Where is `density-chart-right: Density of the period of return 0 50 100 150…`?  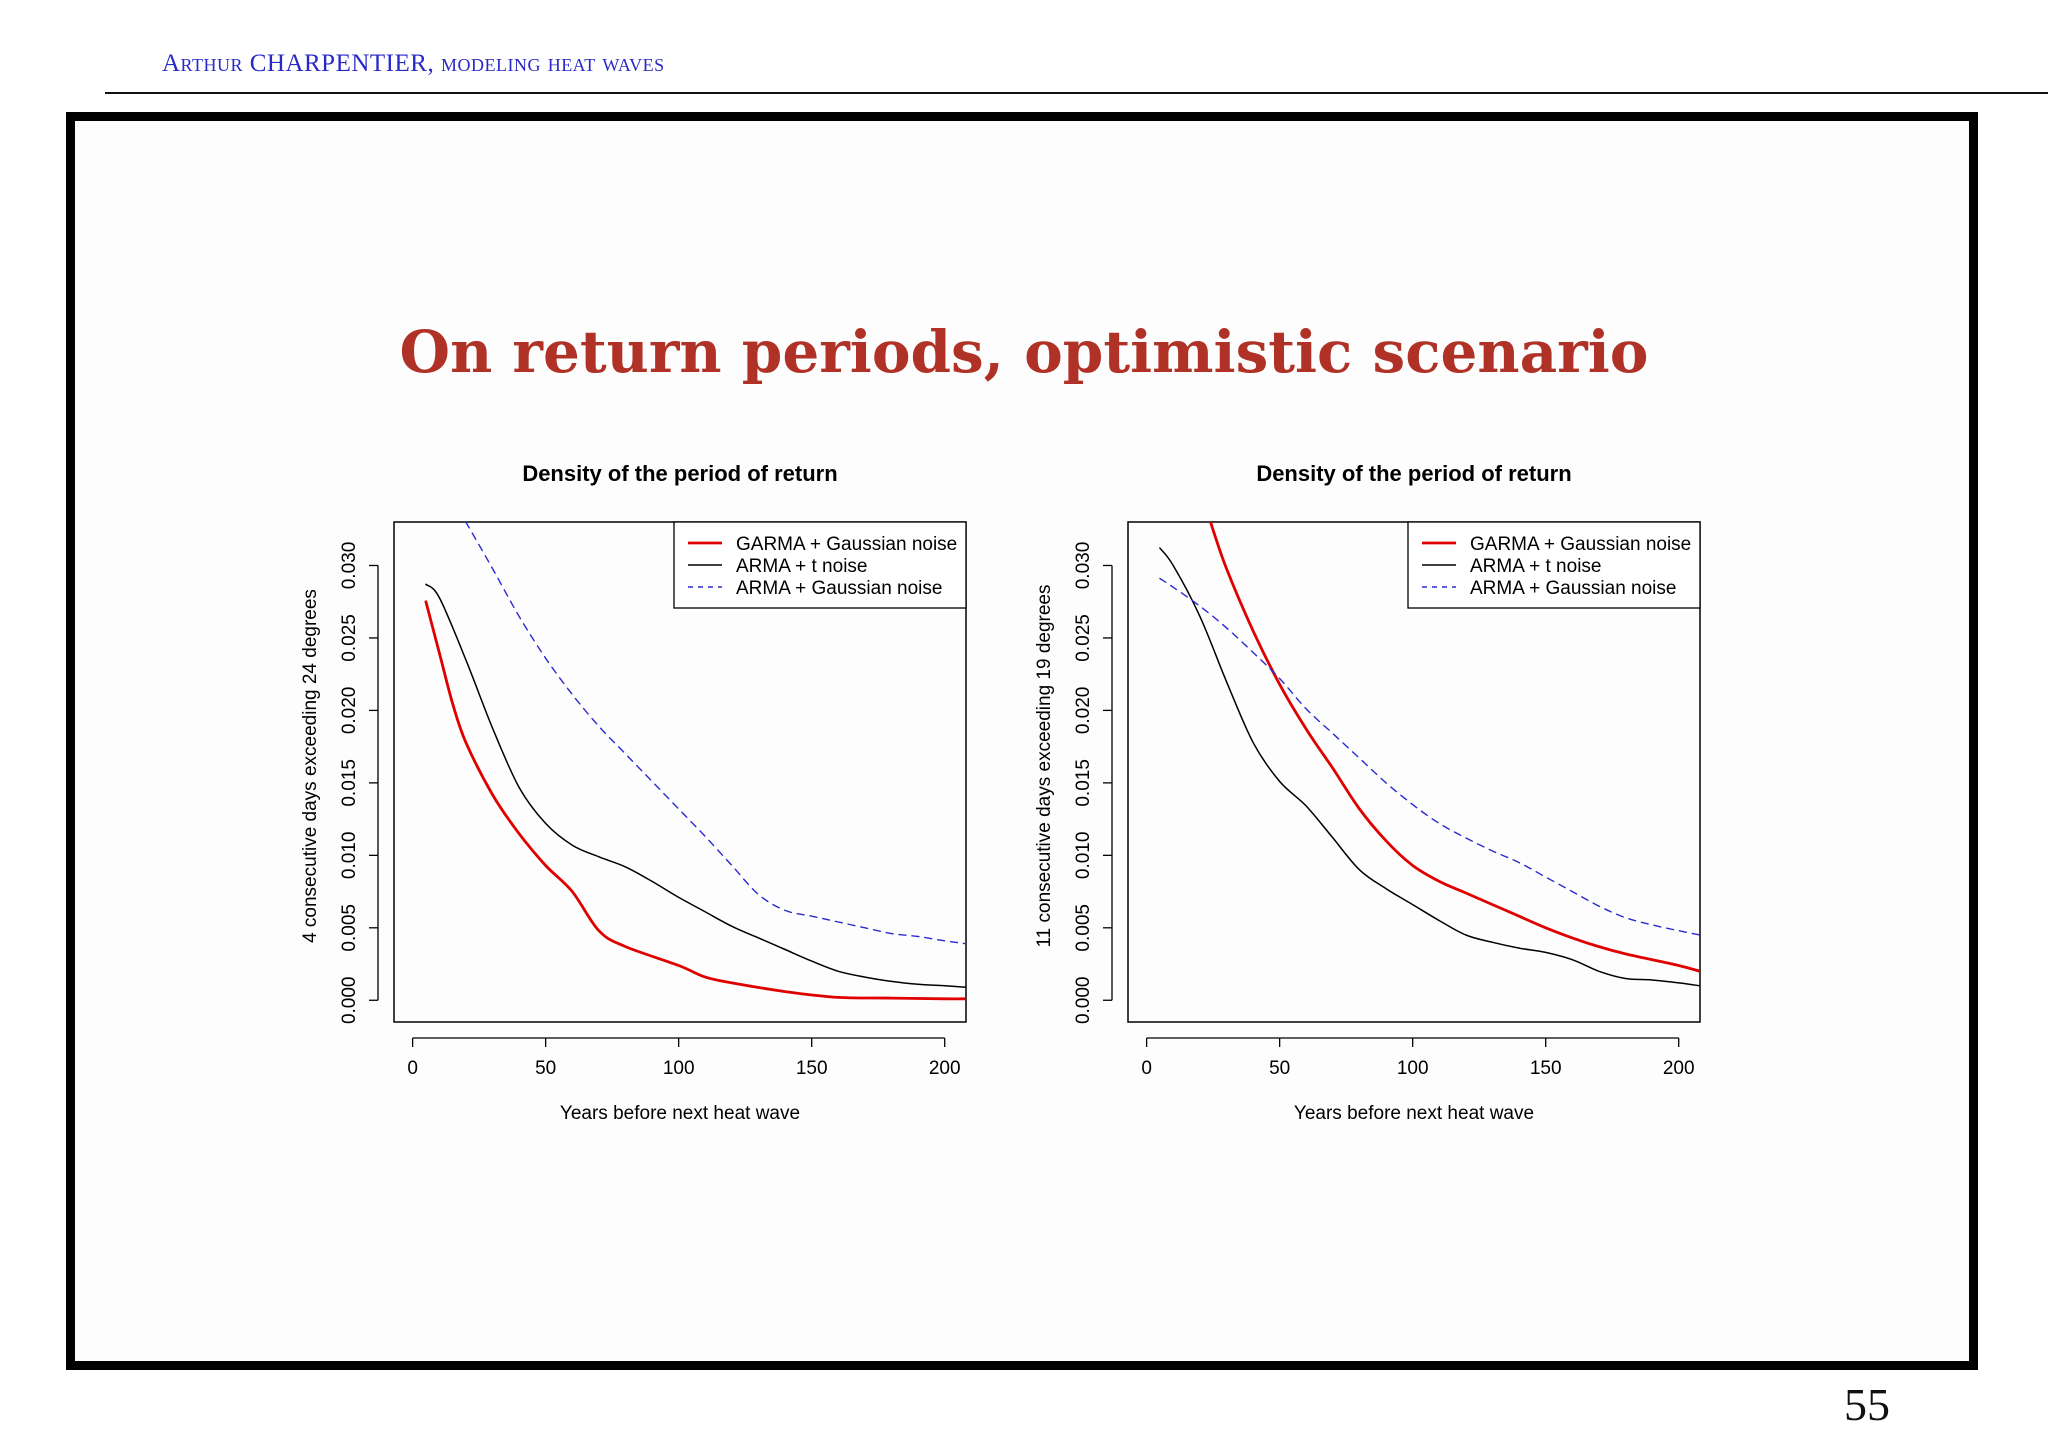 density-chart-right: Density of the period of return 0 50 100 150… is located at coordinates (1367, 792).